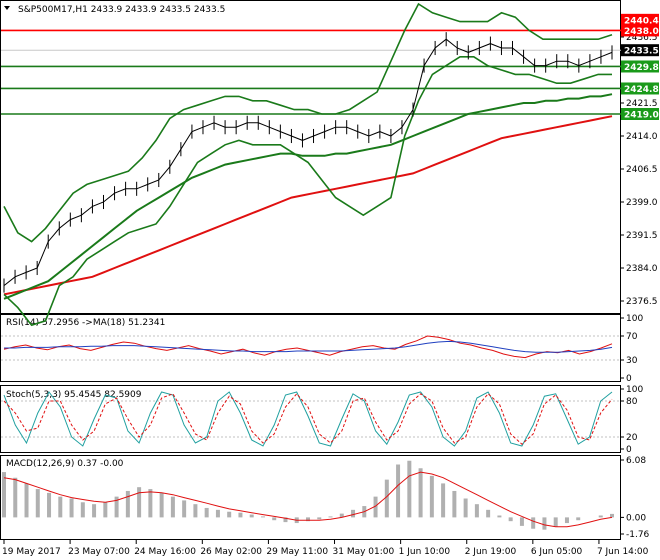  Describe the element at coordinates (636, 518) in the screenshot. I see `macd-tick-label: 0.00` at that location.